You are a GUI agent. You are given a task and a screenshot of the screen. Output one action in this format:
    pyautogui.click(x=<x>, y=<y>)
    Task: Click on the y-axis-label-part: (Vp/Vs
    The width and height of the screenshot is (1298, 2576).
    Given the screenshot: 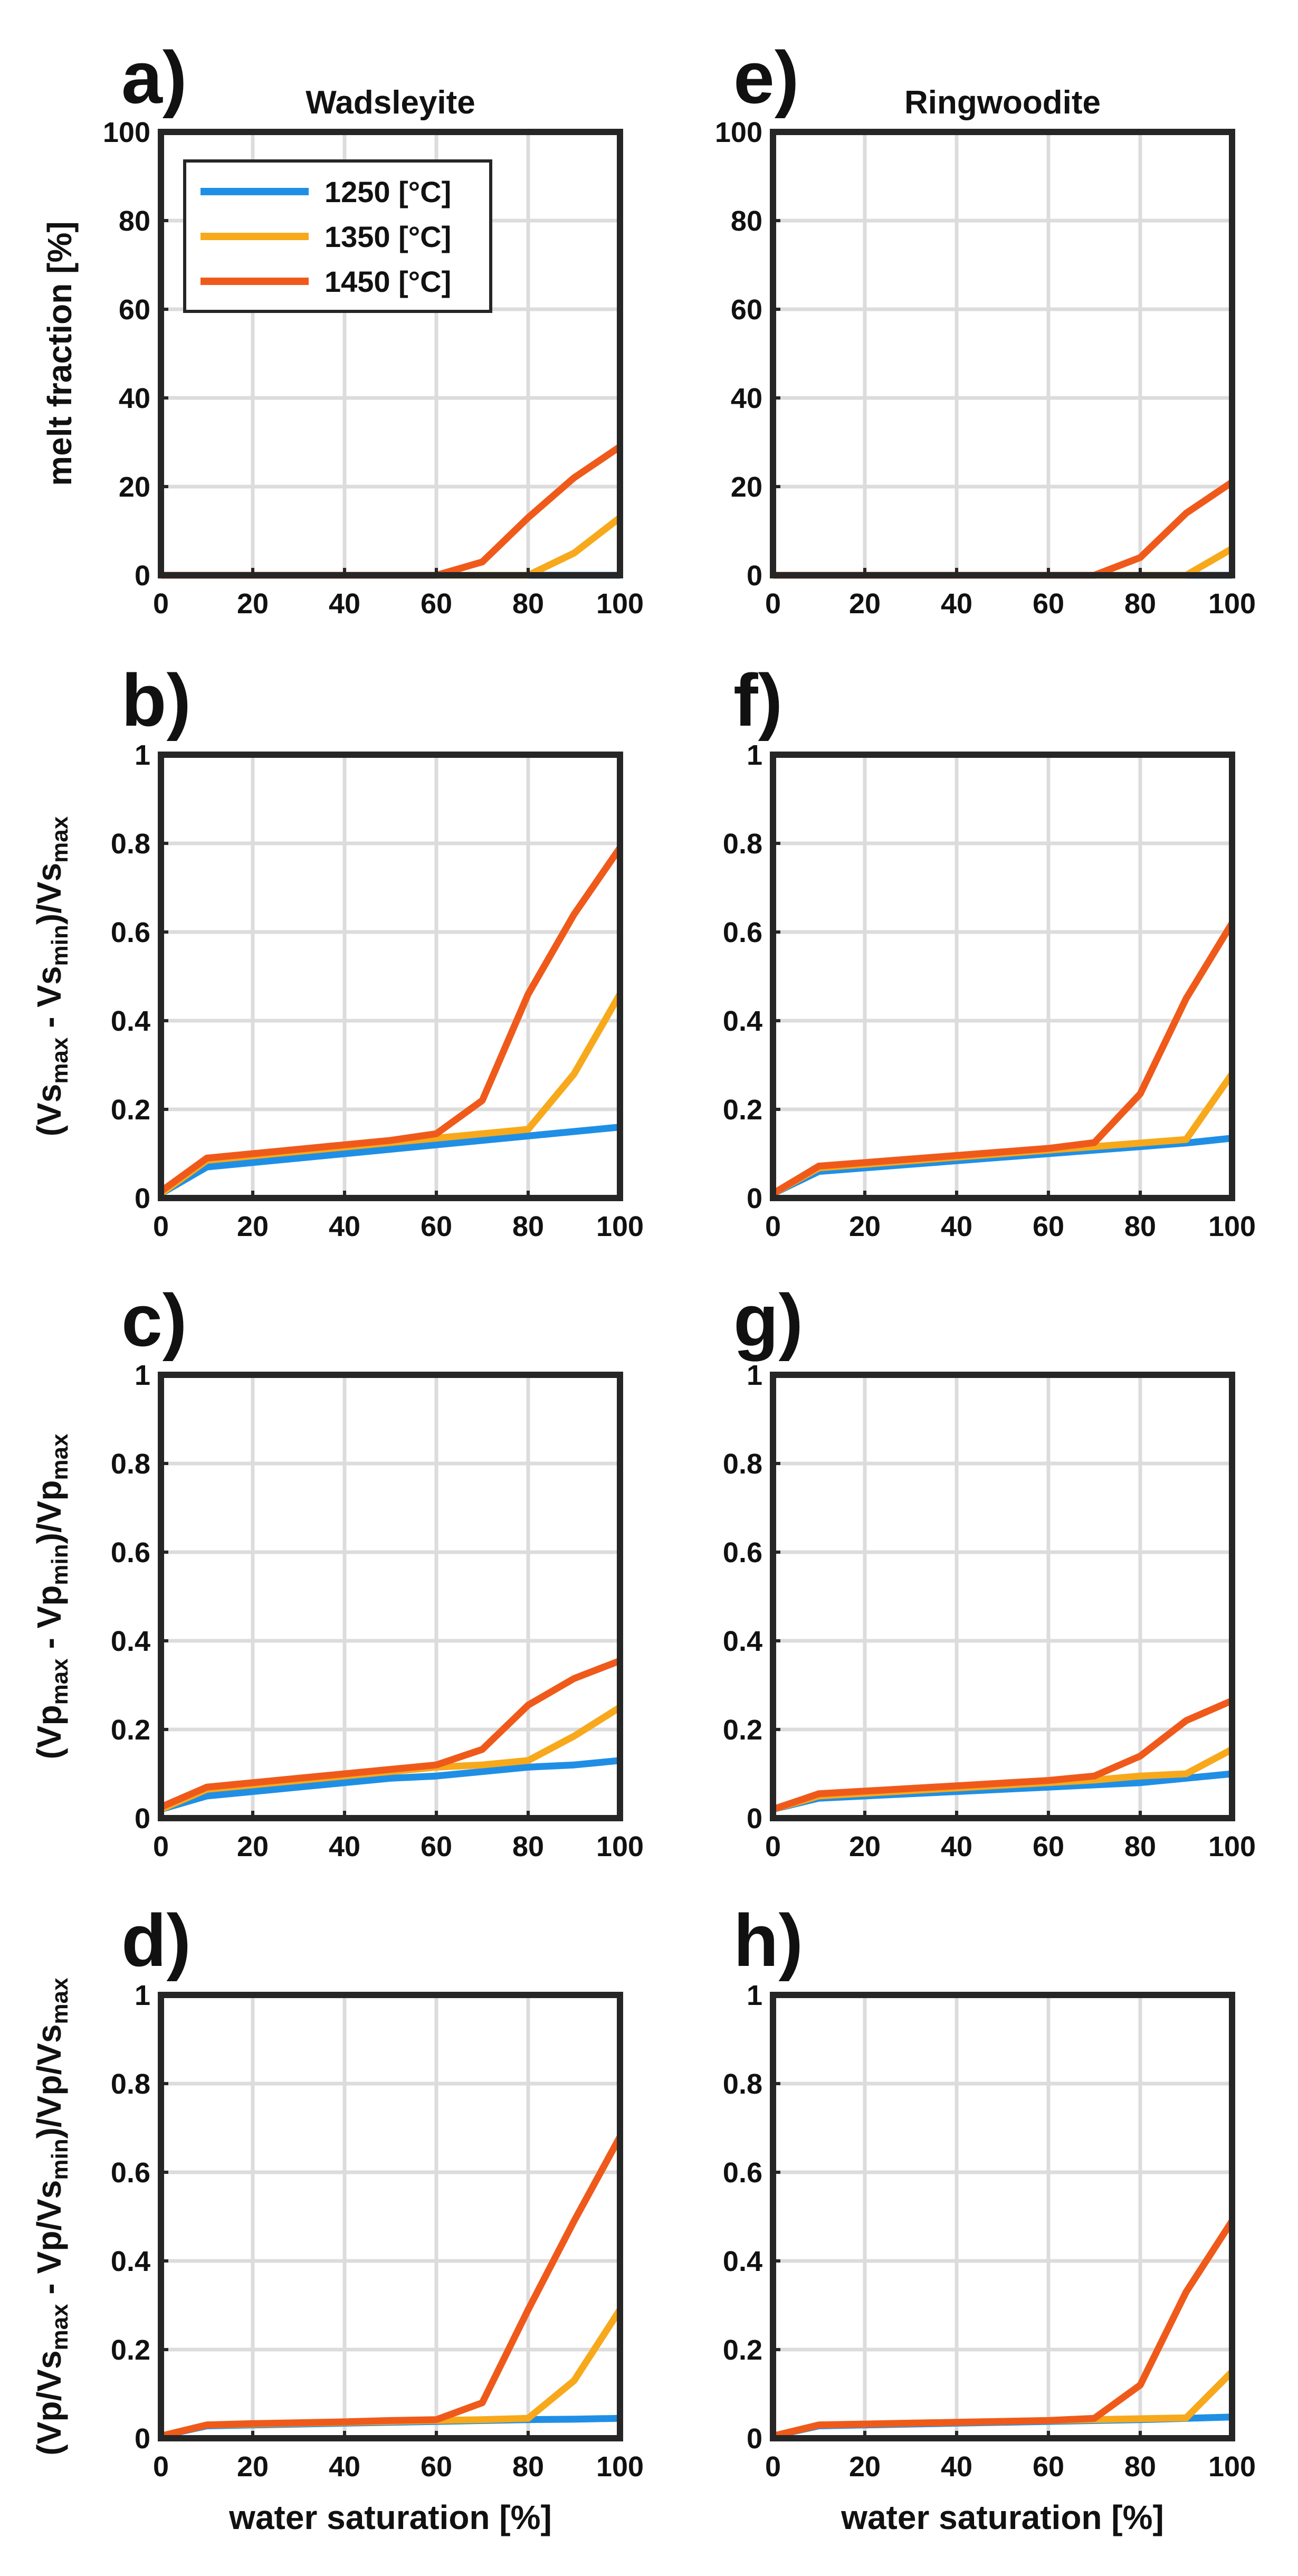 What is the action you would take?
    pyautogui.click(x=49, y=2402)
    